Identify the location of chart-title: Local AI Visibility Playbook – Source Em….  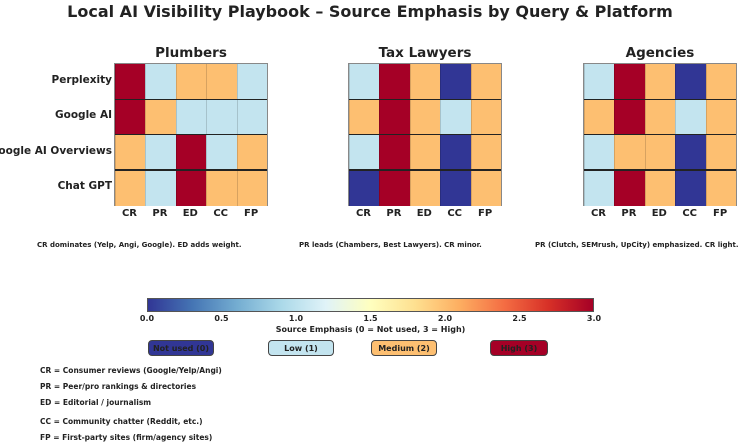
(370, 11).